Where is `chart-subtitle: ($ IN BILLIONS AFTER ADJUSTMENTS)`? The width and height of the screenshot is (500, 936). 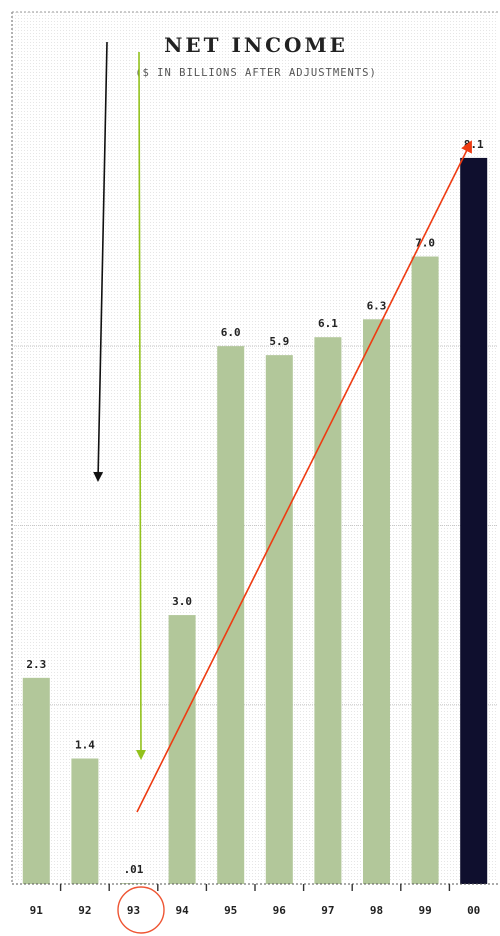 chart-subtitle: ($ IN BILLIONS AFTER ADJUSTMENTS) is located at coordinates (256, 73).